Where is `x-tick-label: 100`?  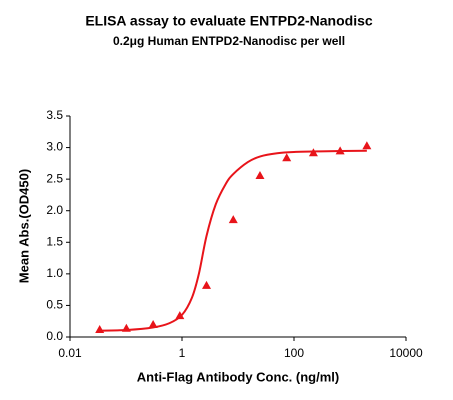
x-tick-label: 100 is located at coordinates (294, 353).